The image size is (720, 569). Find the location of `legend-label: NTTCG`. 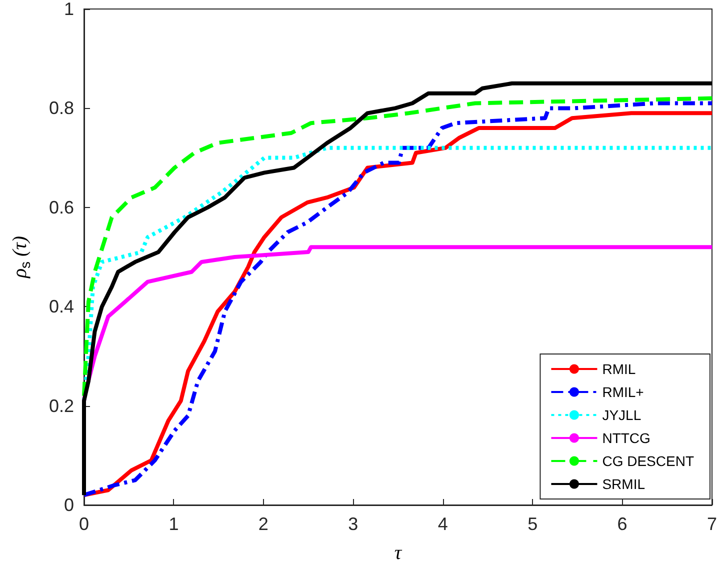

legend-label: NTTCG is located at coordinates (626, 438).